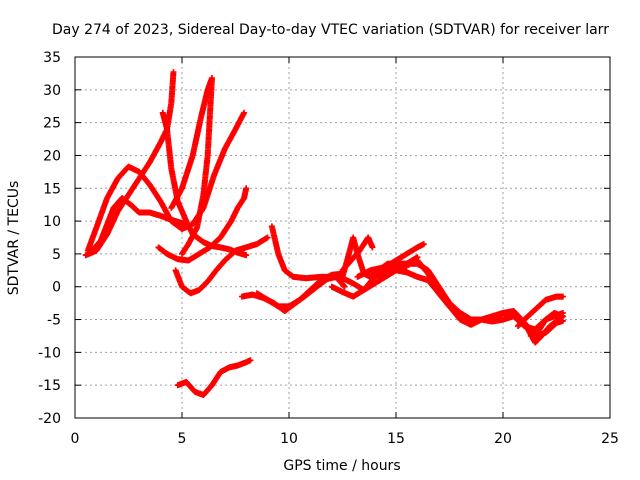 Image resolution: width=640 pixels, height=480 pixels. Describe the element at coordinates (341, 466) in the screenshot. I see `x-axis-label: GPS time / hours` at that location.